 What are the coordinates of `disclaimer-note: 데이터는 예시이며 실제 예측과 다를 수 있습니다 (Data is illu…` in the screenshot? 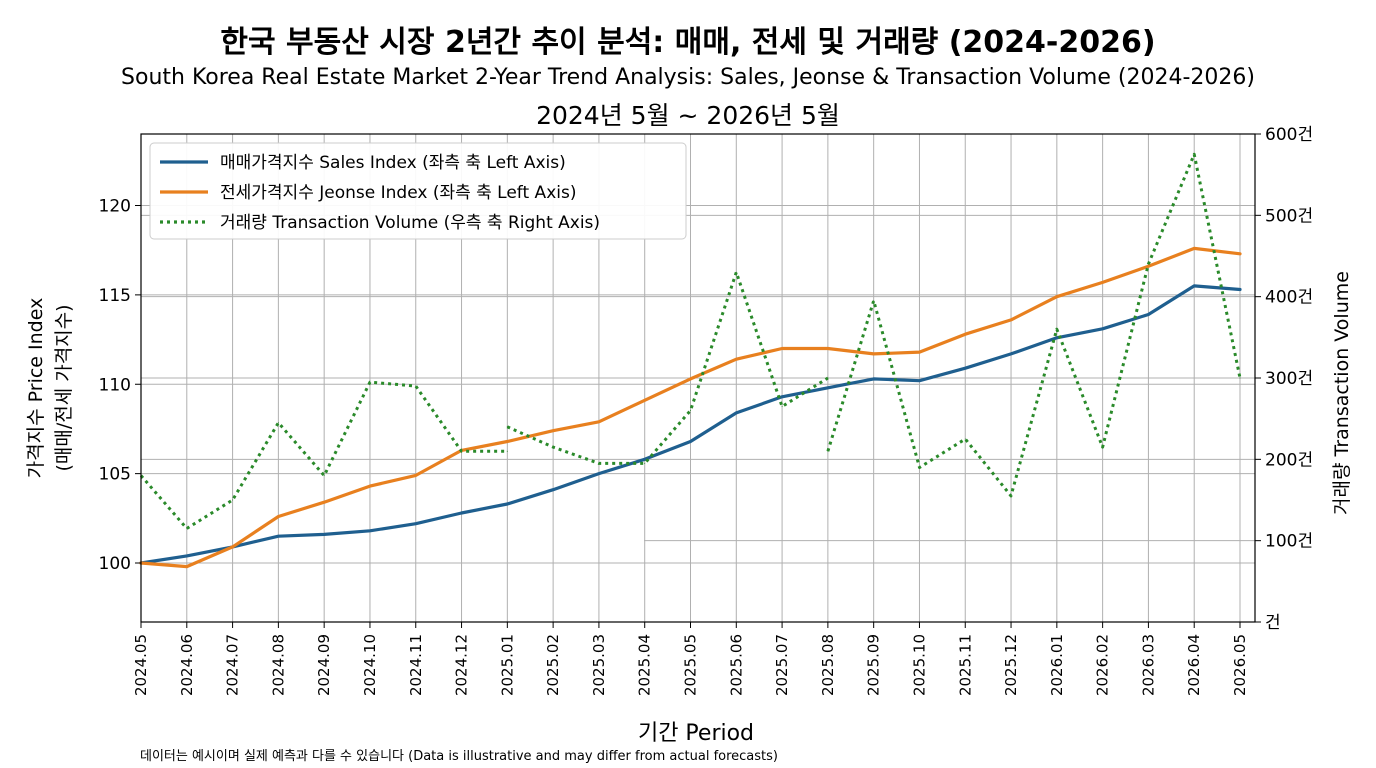 It's located at (459, 756).